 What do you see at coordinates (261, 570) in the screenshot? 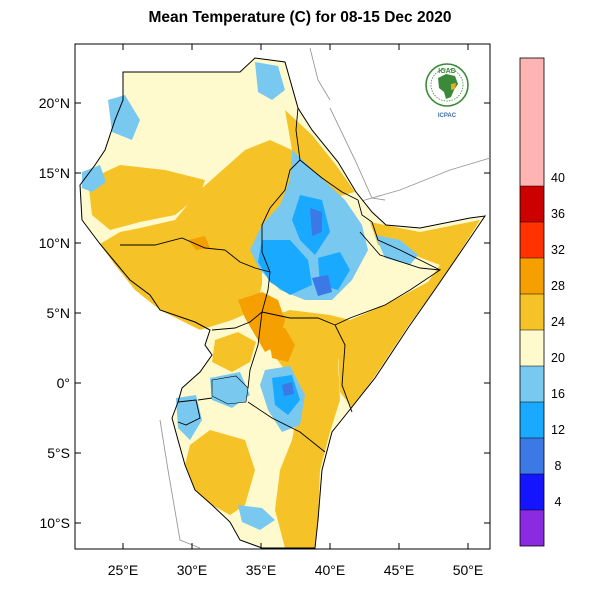
I see `lon-label-35e: 35°E` at bounding box center [261, 570].